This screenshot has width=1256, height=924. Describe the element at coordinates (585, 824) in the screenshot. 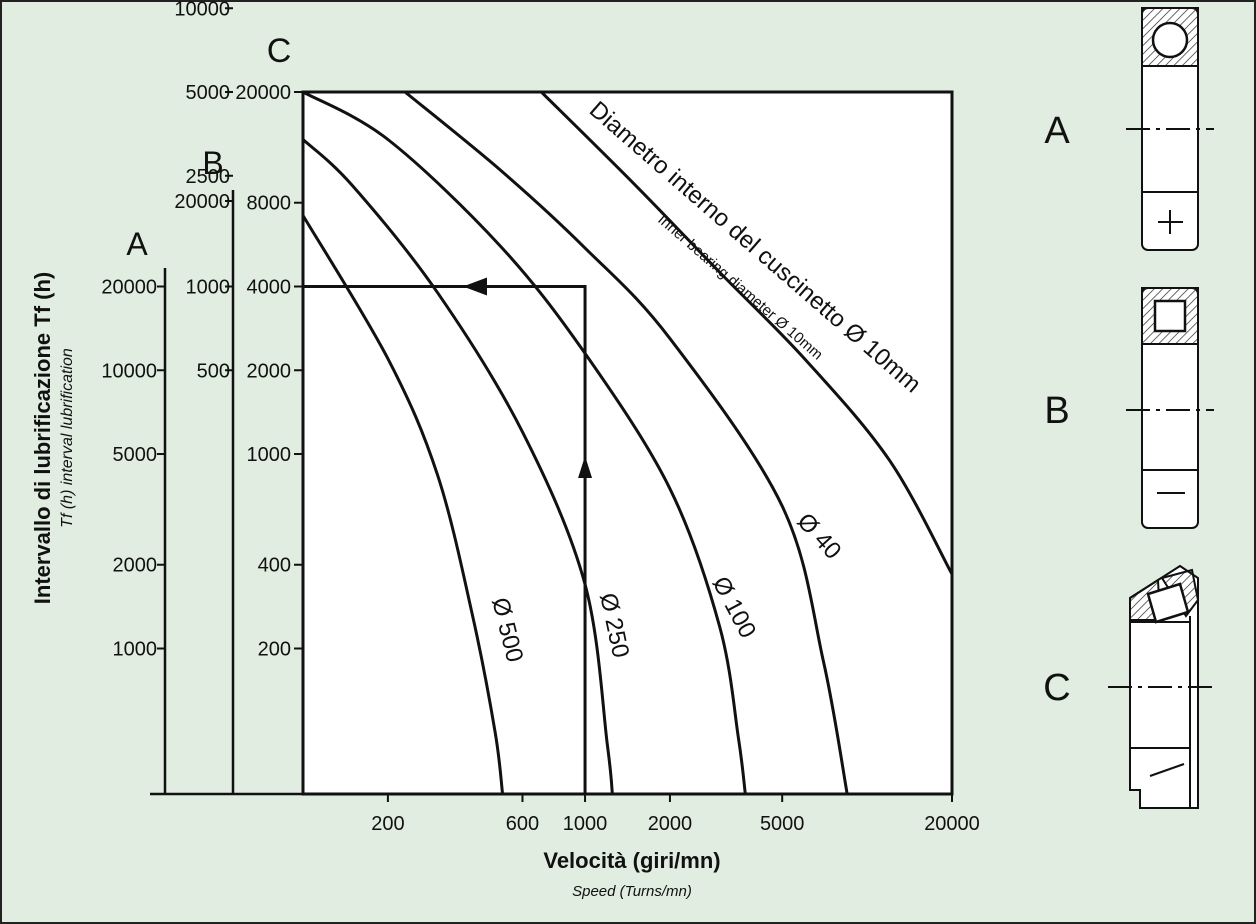

I see `x-tick-label: 1000` at that location.